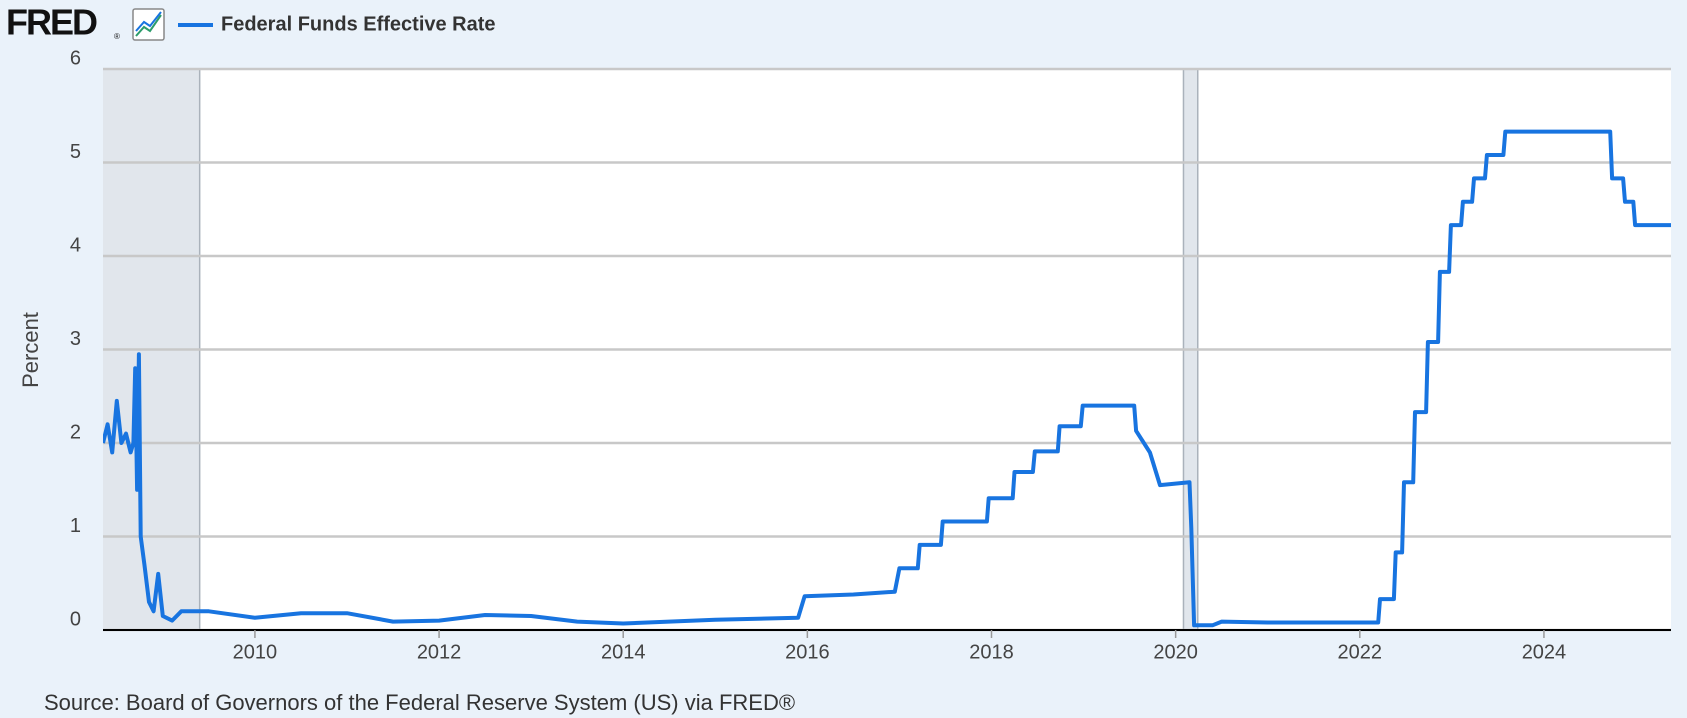 The width and height of the screenshot is (1687, 718). What do you see at coordinates (75, 619) in the screenshot?
I see `y-tick-label: 0` at bounding box center [75, 619].